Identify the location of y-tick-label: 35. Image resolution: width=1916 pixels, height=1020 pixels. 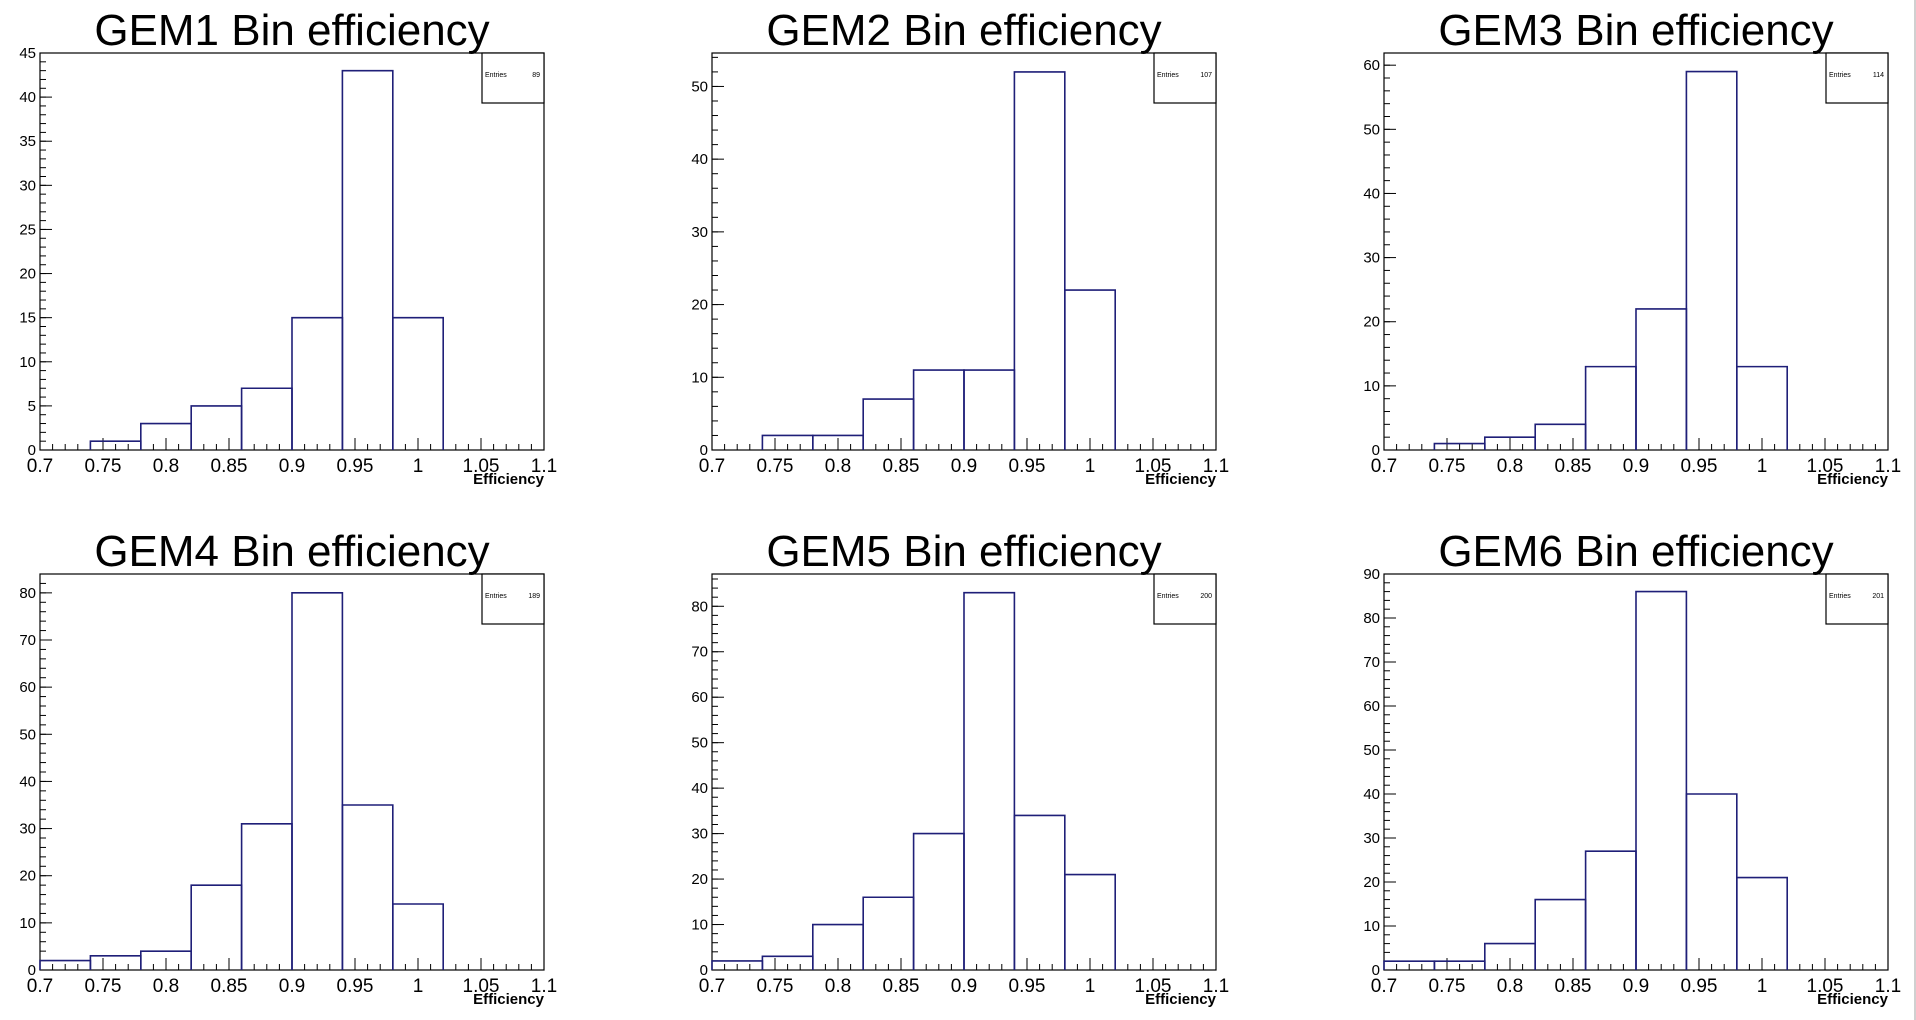
(27, 141).